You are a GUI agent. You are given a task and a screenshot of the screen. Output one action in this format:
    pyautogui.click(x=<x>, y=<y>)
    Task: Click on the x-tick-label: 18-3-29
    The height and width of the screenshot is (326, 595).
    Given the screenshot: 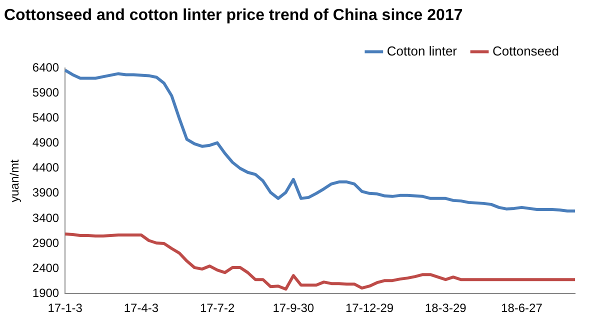 What is the action you would take?
    pyautogui.click(x=445, y=308)
    